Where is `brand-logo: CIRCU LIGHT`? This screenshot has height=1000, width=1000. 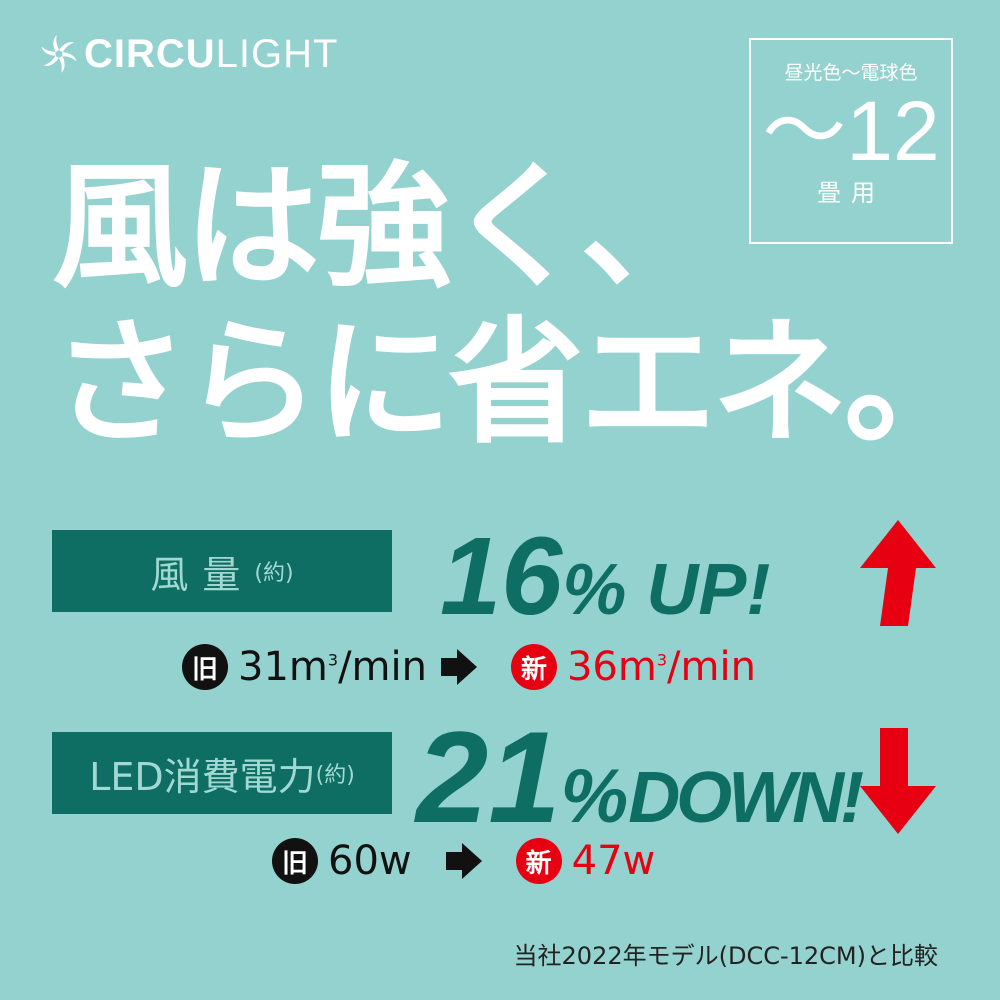 brand-logo: CIRCU LIGHT is located at coordinates (189, 54).